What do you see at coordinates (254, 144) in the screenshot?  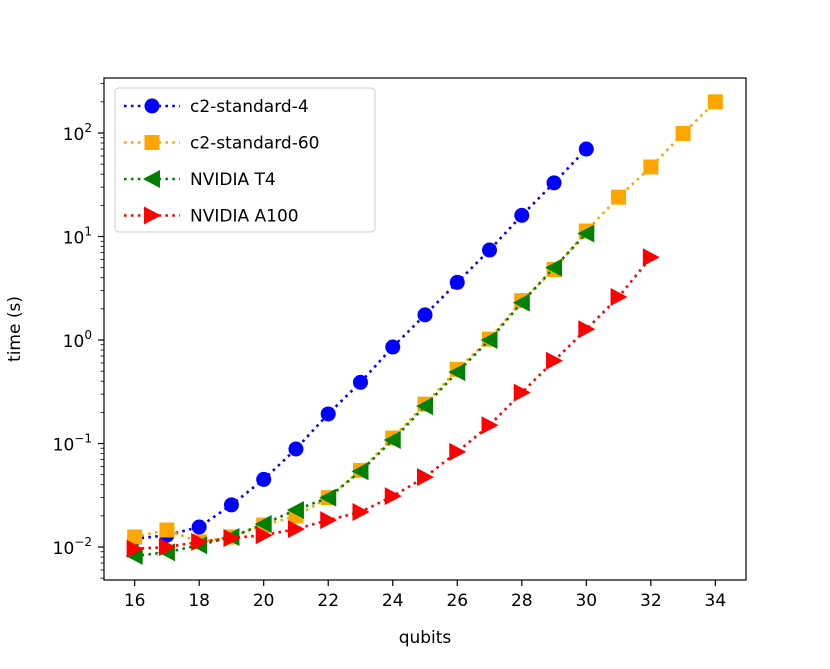 I see `legend-label: c2-standard-60` at bounding box center [254, 144].